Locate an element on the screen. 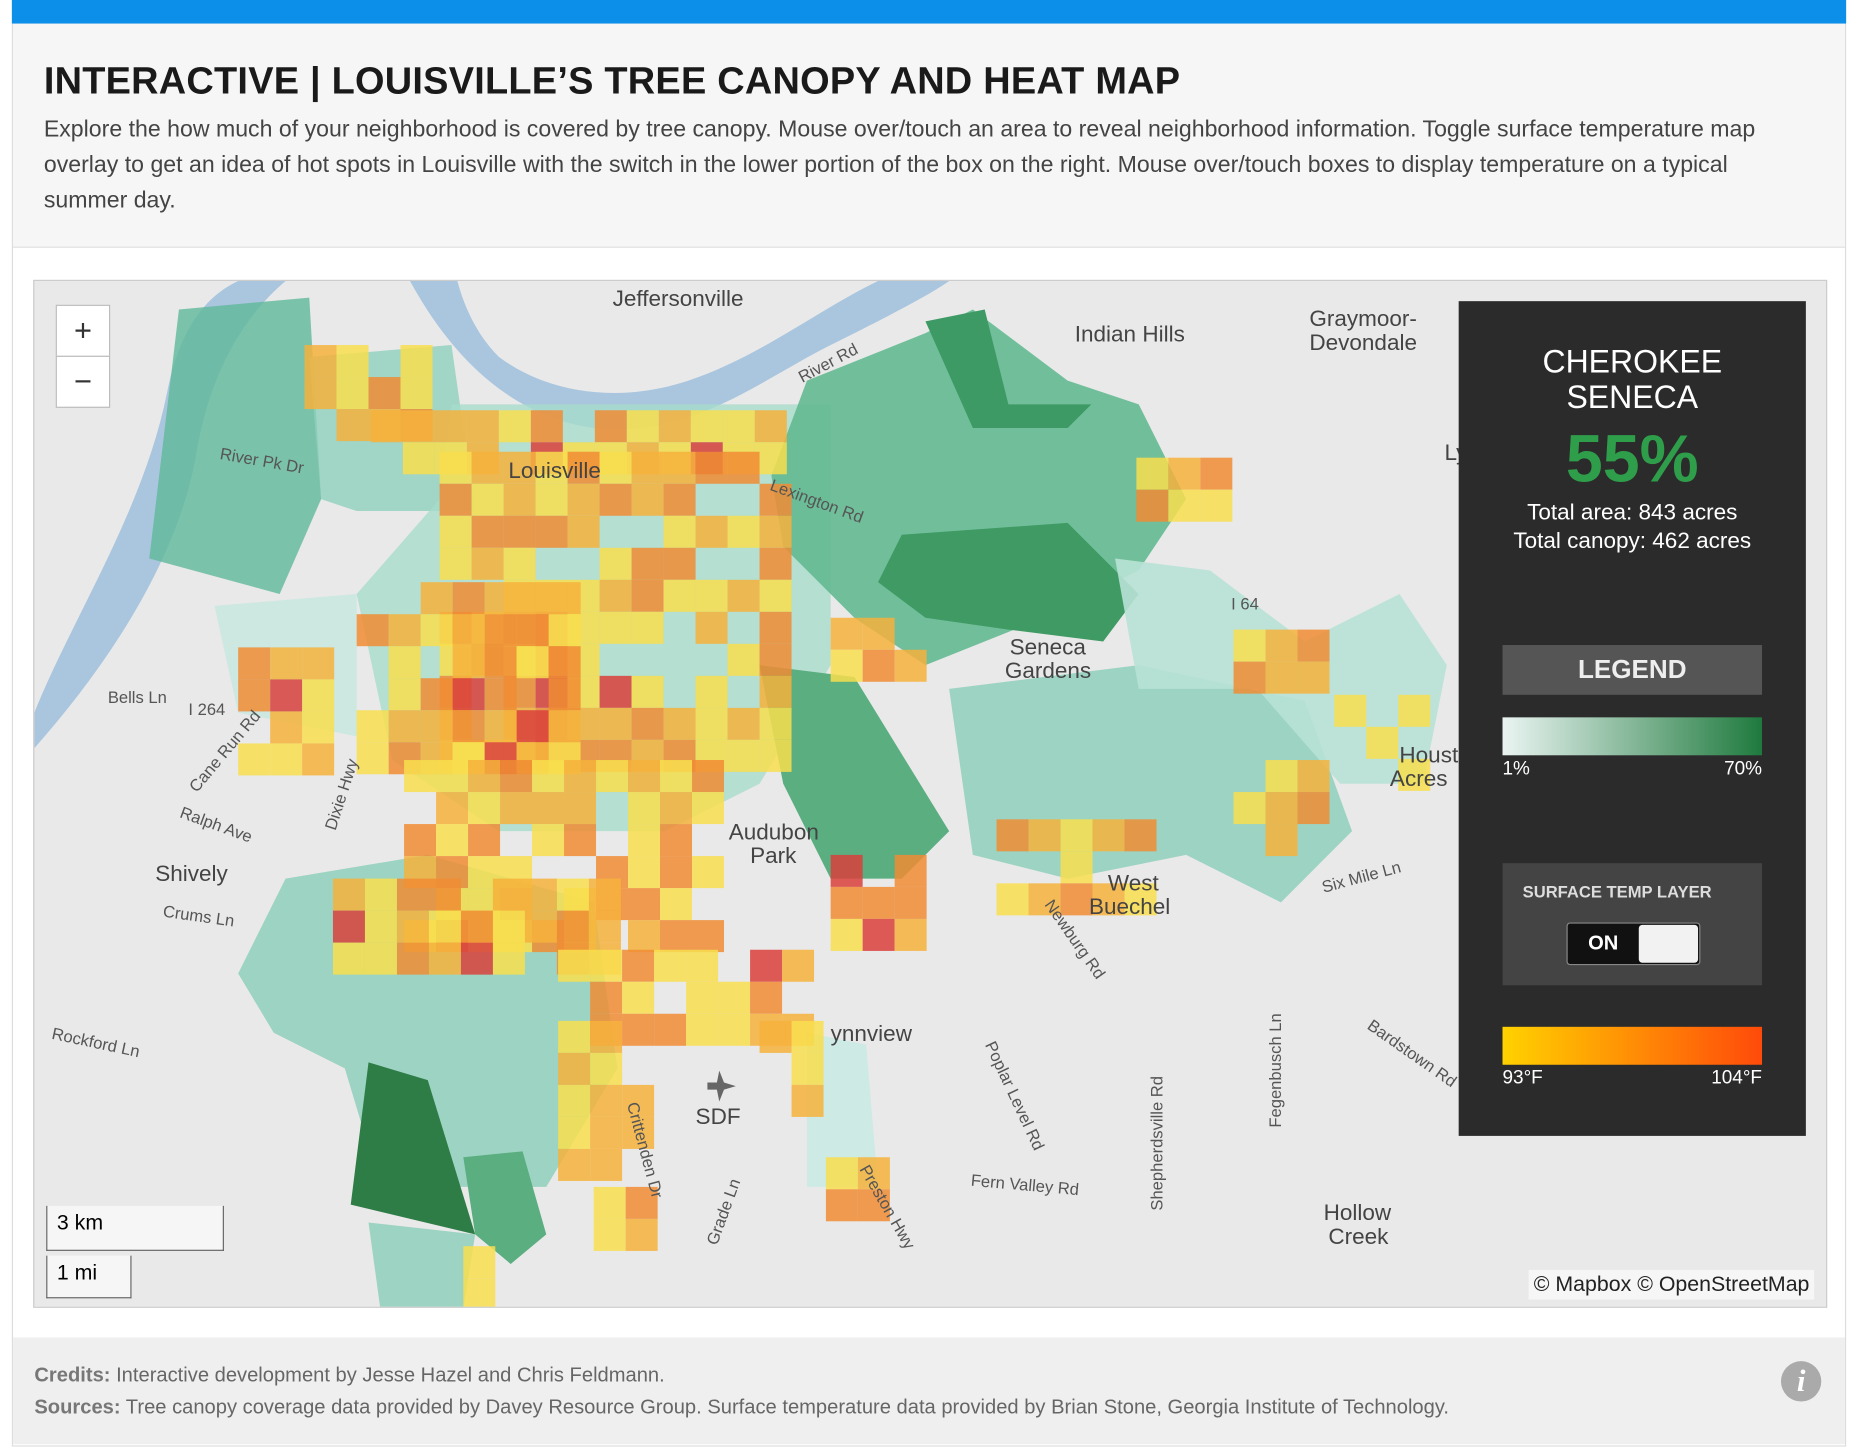 This screenshot has height=1456, width=1858. place-label: Hollow is located at coordinates (1358, 1212).